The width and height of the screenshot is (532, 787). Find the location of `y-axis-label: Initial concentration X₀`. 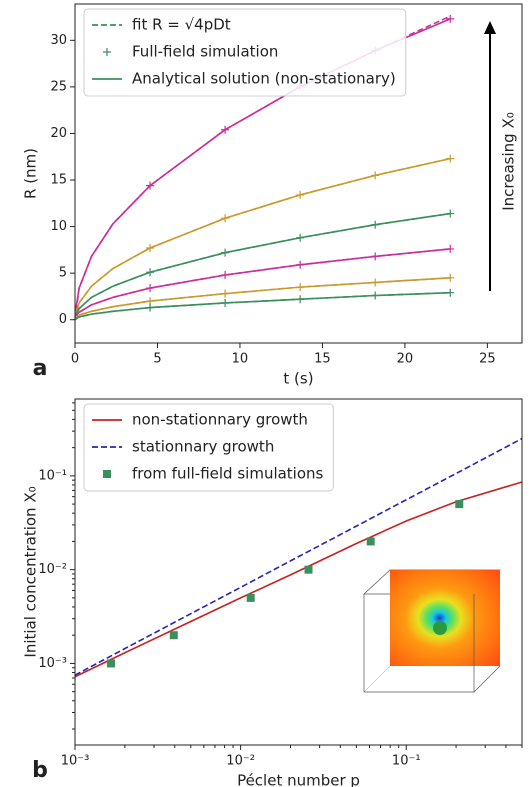

y-axis-label: Initial concentration X₀ is located at coordinates (31, 571).